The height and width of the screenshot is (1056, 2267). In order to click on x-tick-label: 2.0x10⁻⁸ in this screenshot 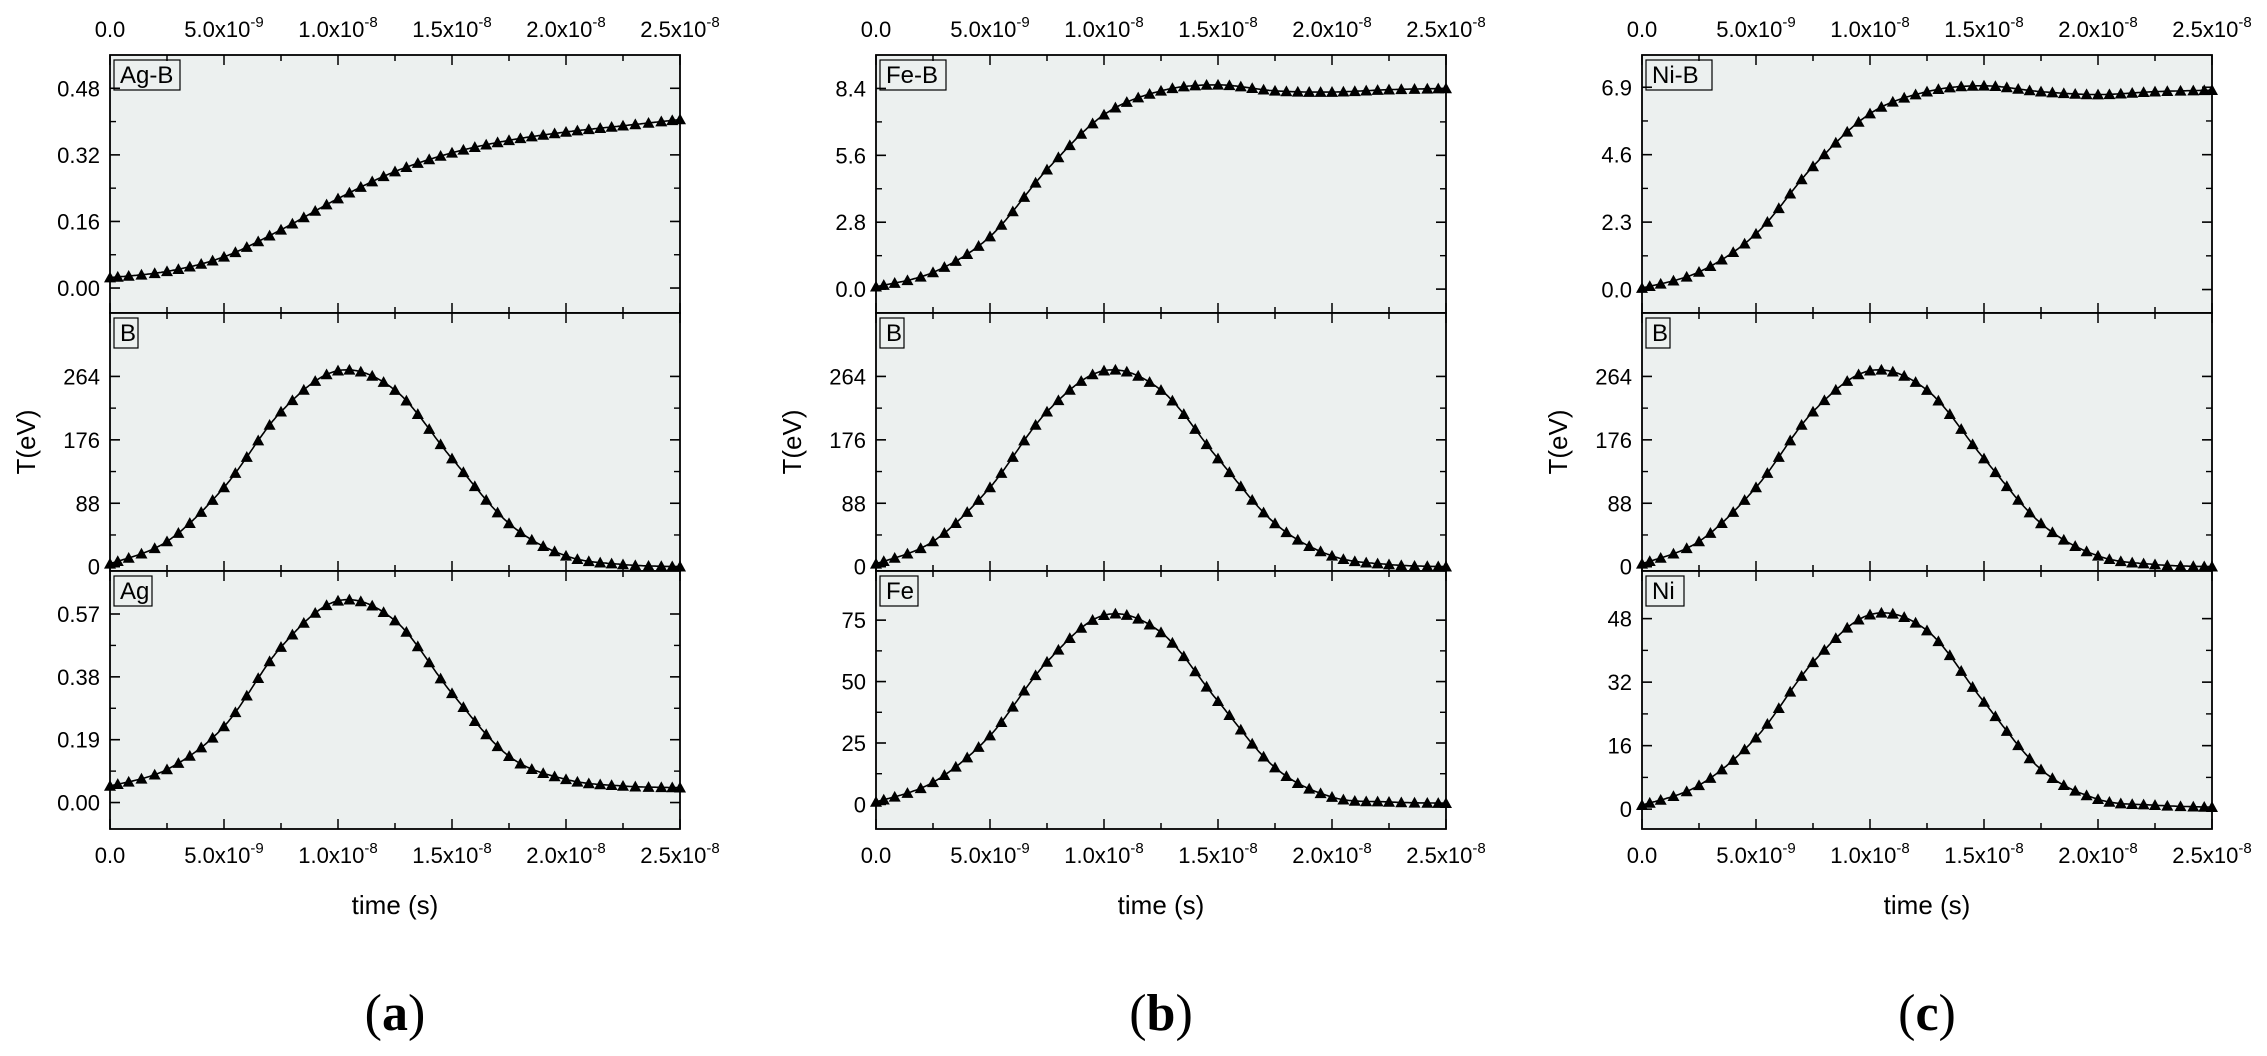, I will do `click(2097, 854)`.